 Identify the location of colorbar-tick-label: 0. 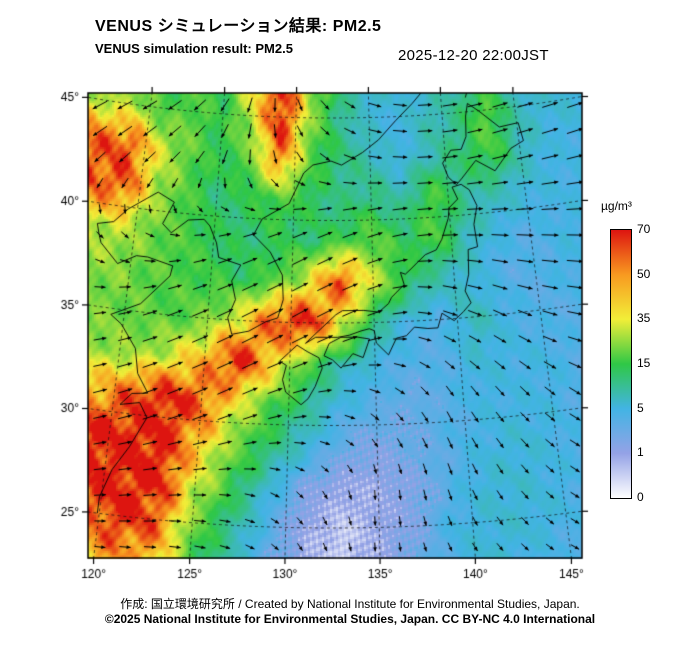
(640, 497).